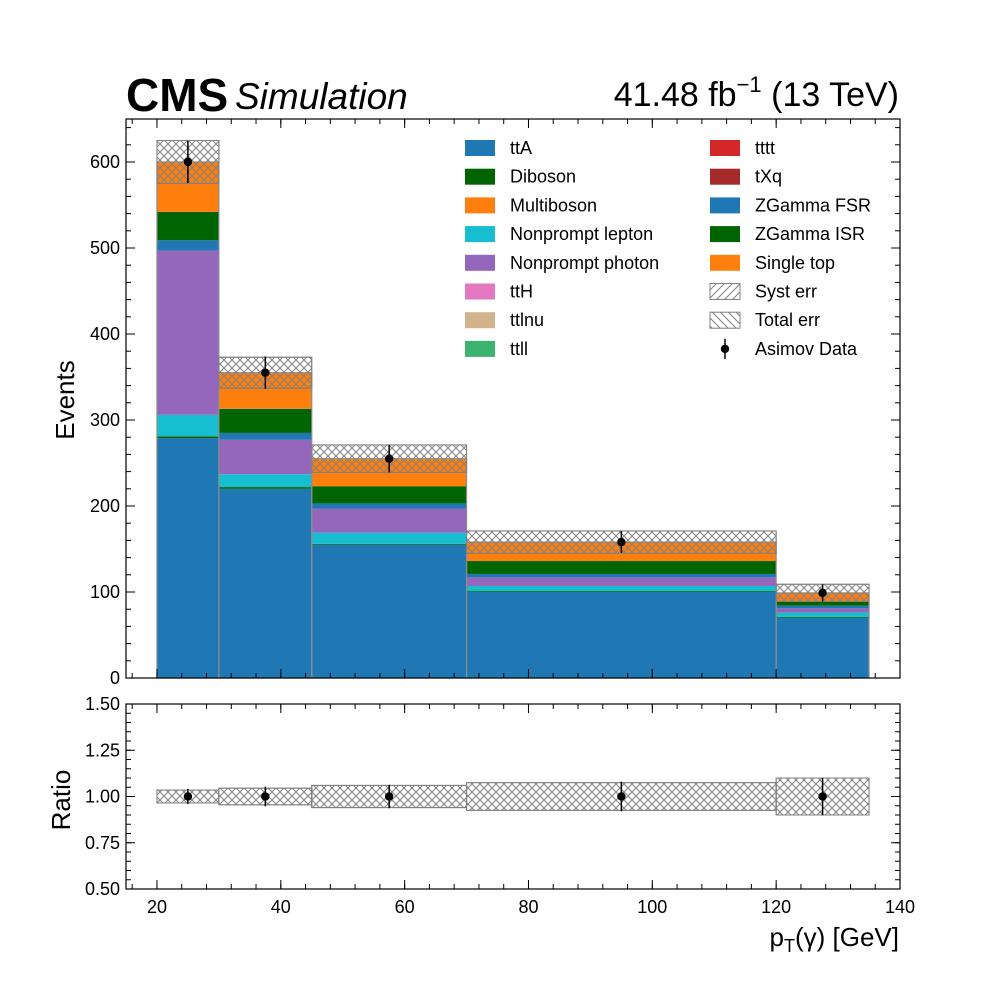 The image size is (1000, 1000). I want to click on legend-swatch-single-top, so click(725, 262).